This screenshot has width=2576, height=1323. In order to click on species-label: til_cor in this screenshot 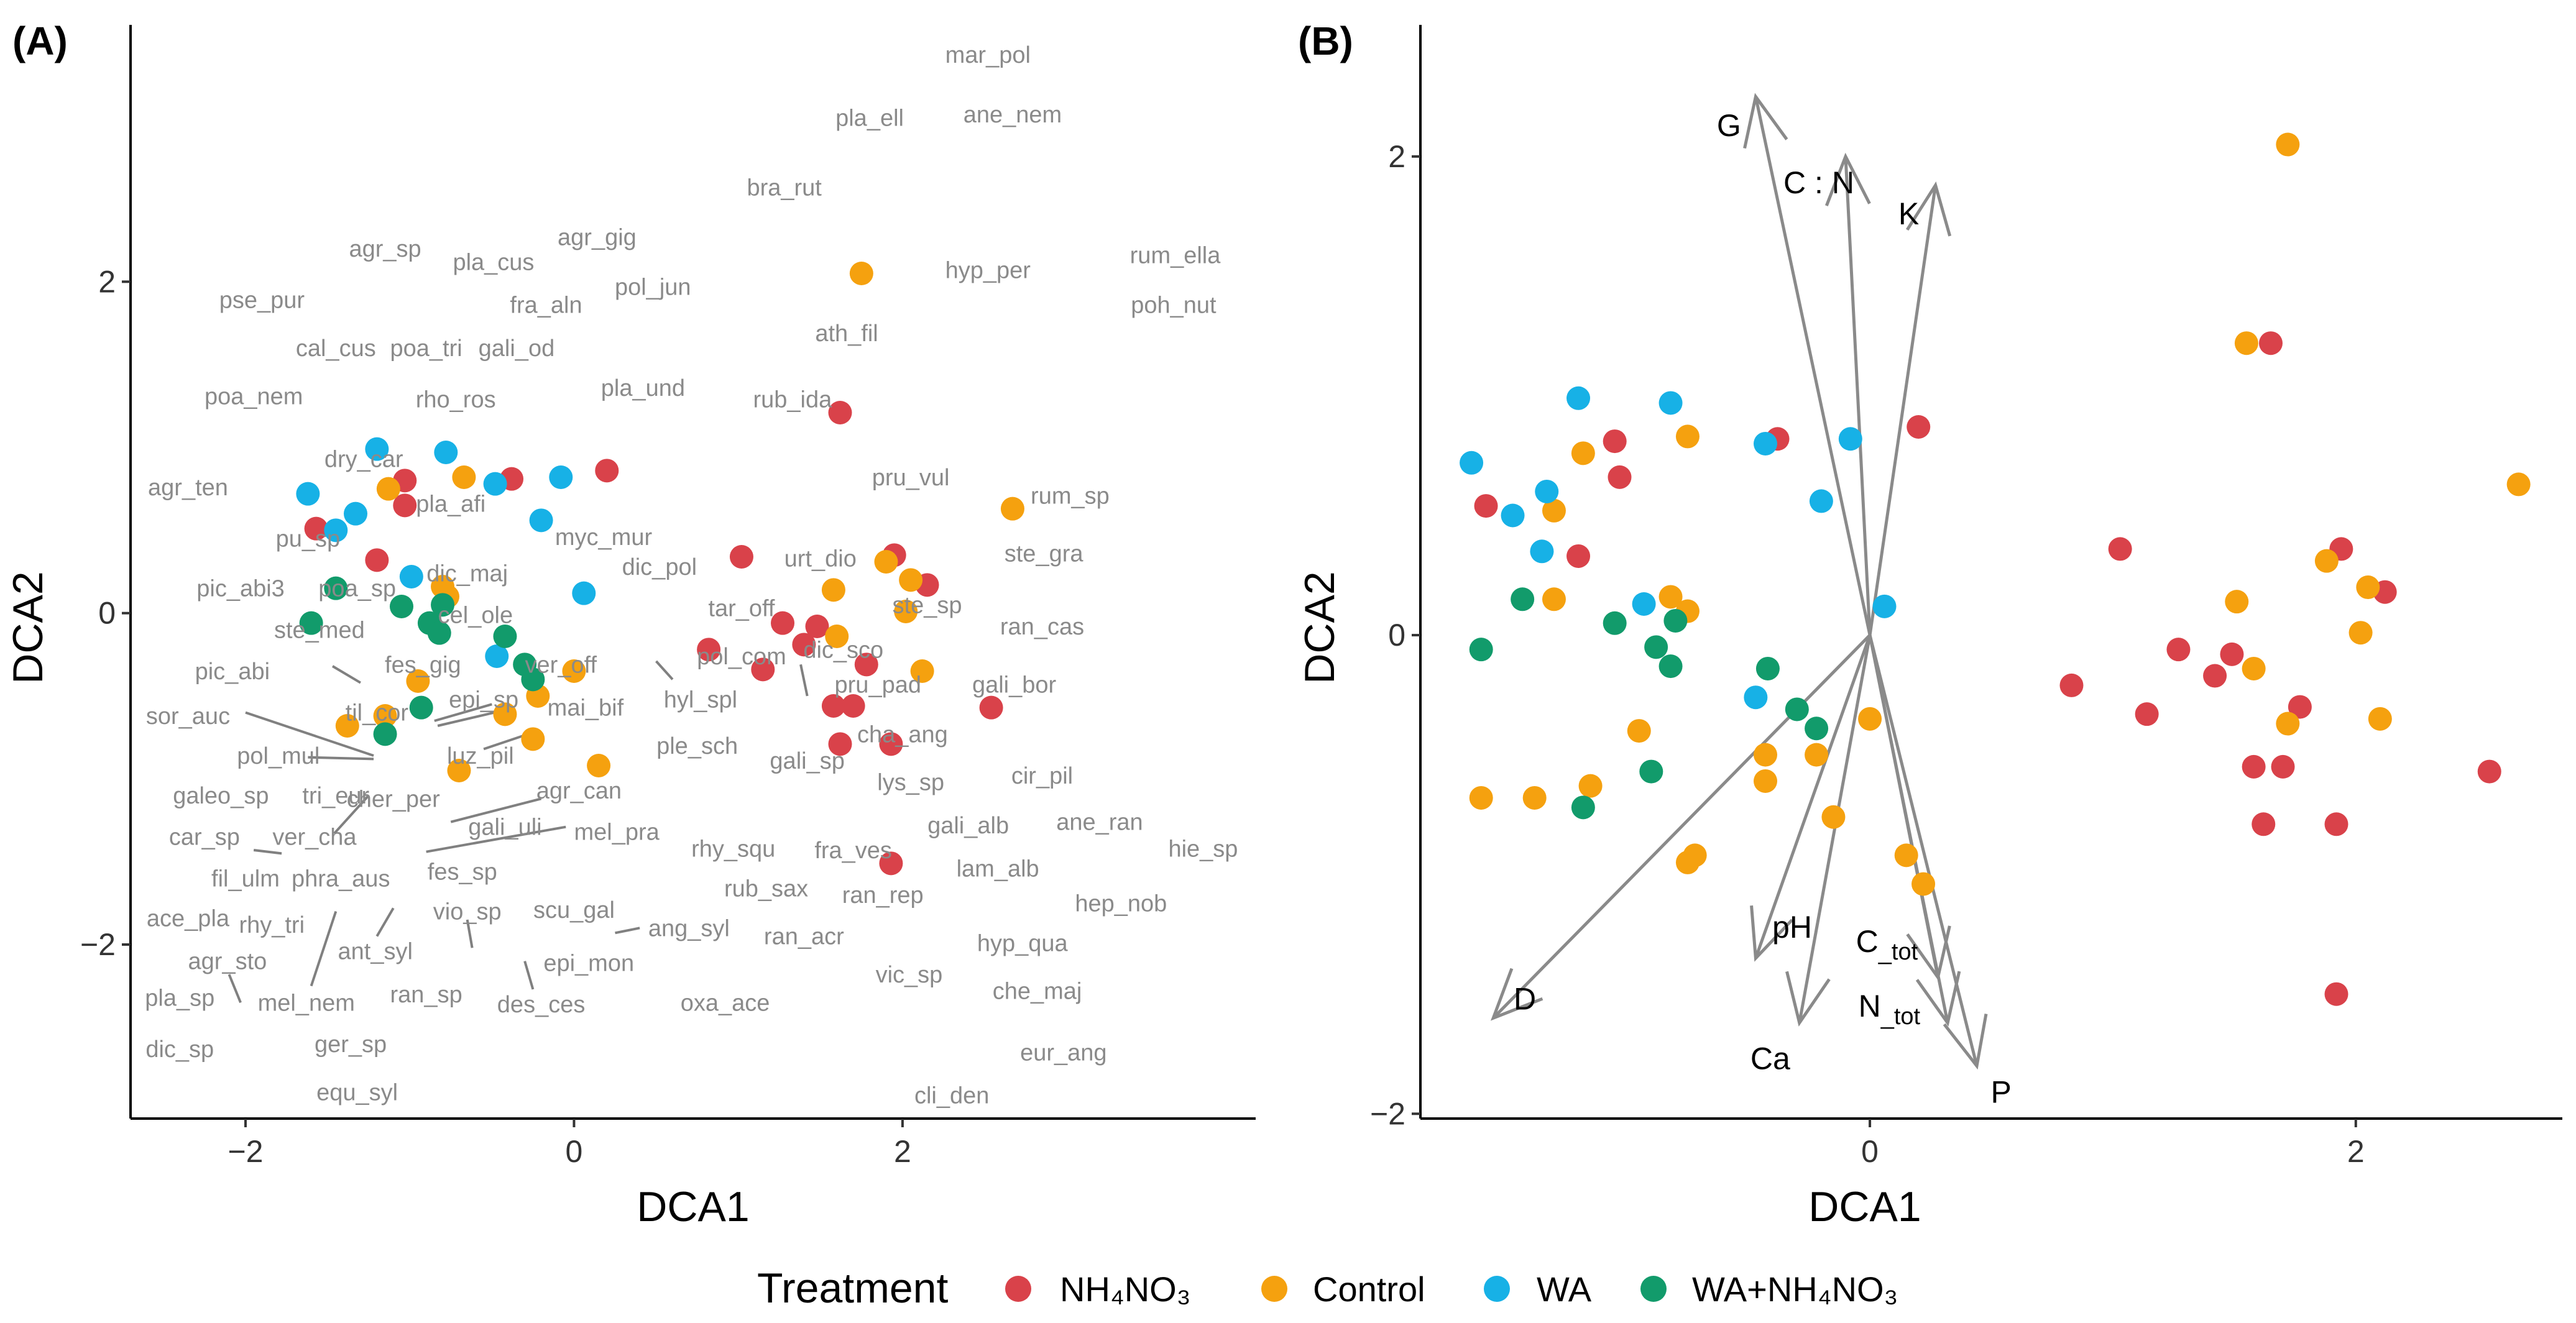, I will do `click(378, 713)`.